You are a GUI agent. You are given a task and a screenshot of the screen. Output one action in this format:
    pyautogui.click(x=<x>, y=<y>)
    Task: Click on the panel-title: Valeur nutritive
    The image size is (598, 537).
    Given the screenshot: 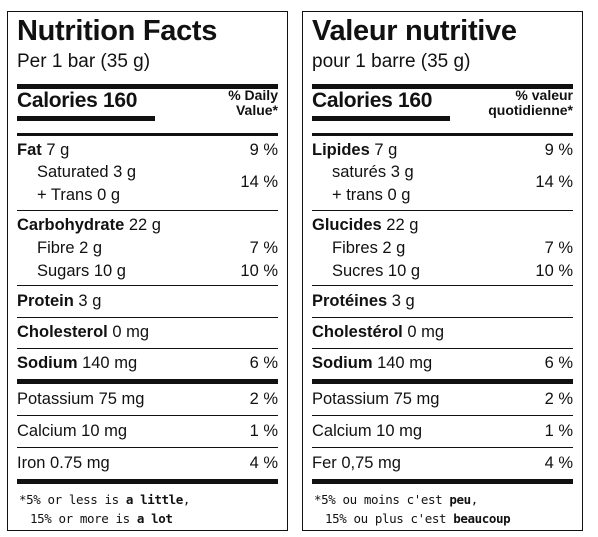 What is the action you would take?
    pyautogui.click(x=414, y=31)
    